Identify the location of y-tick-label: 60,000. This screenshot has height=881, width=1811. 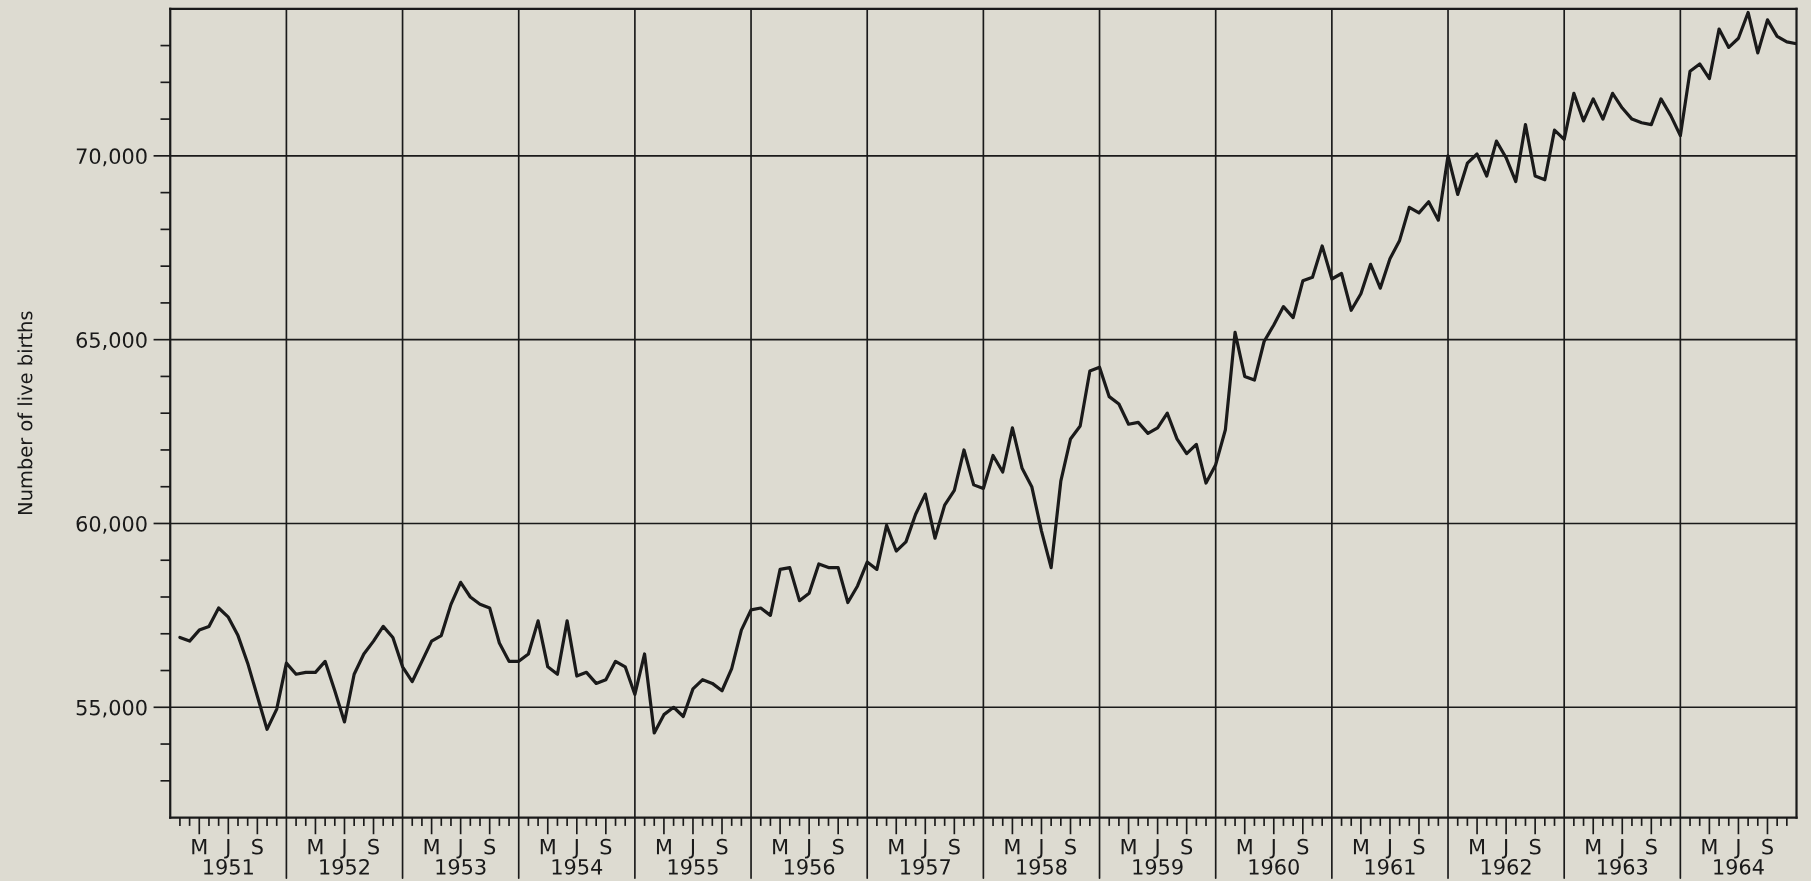
(111, 524).